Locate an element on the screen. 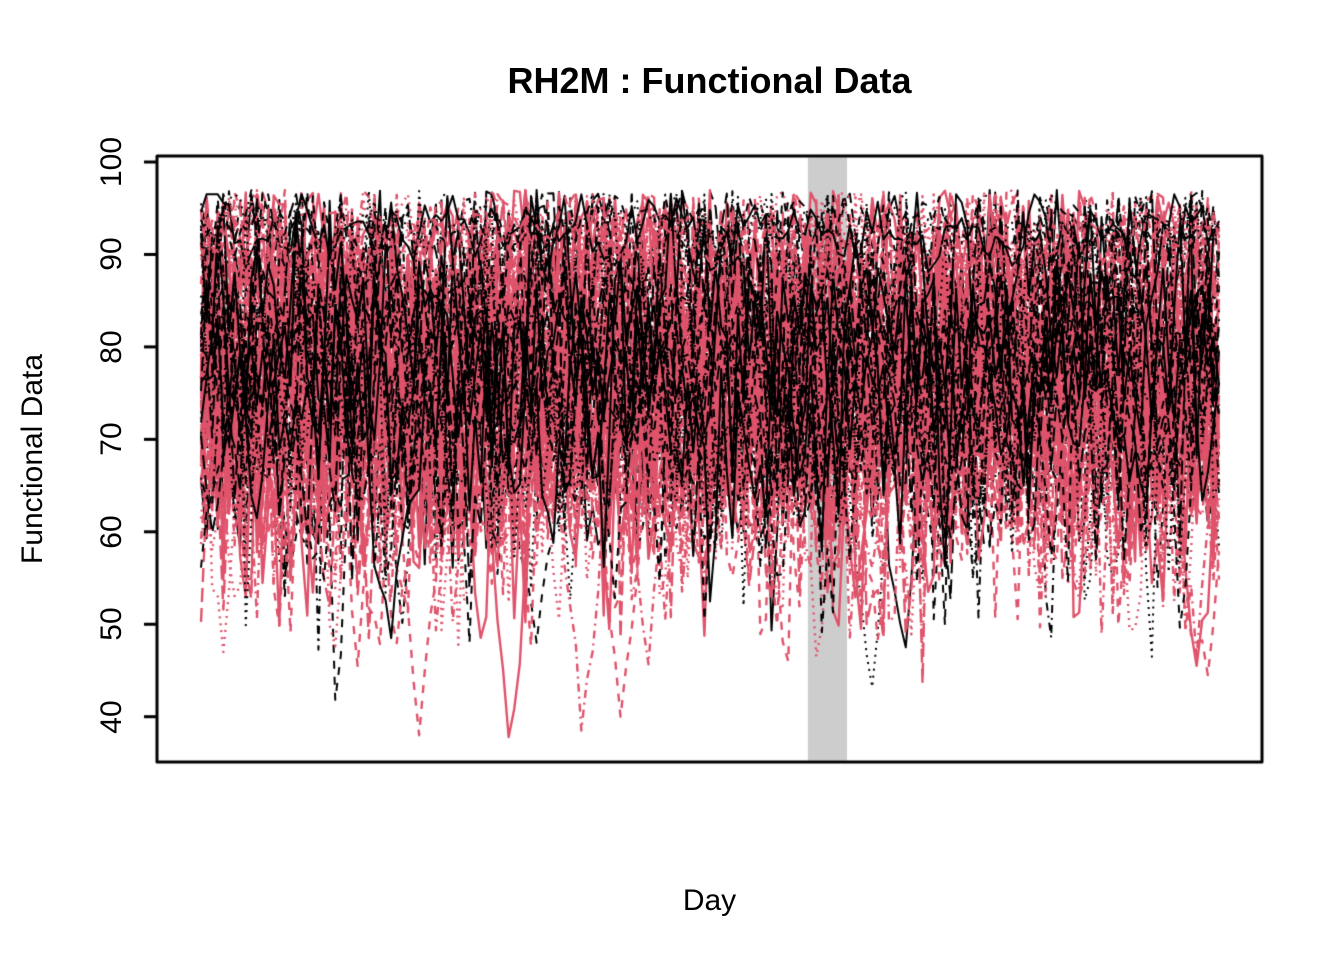  y-tick-label: 70 is located at coordinates (111, 439).